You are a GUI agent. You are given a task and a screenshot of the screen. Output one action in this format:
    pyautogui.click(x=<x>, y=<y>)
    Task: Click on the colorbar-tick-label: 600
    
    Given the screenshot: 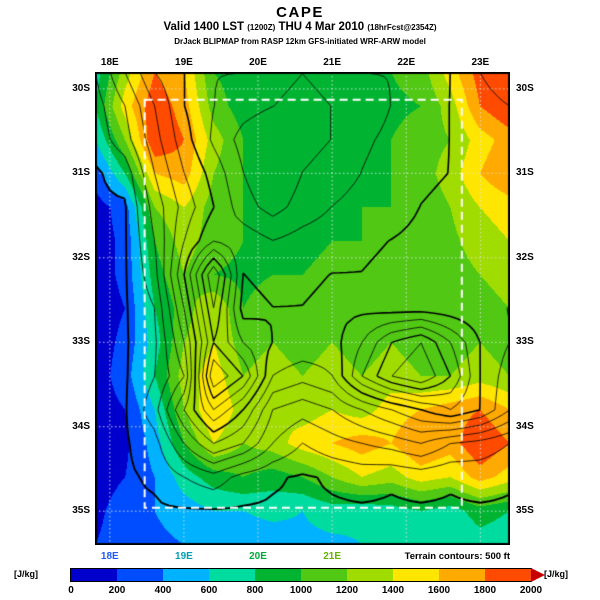 What is the action you would take?
    pyautogui.click(x=209, y=590)
    